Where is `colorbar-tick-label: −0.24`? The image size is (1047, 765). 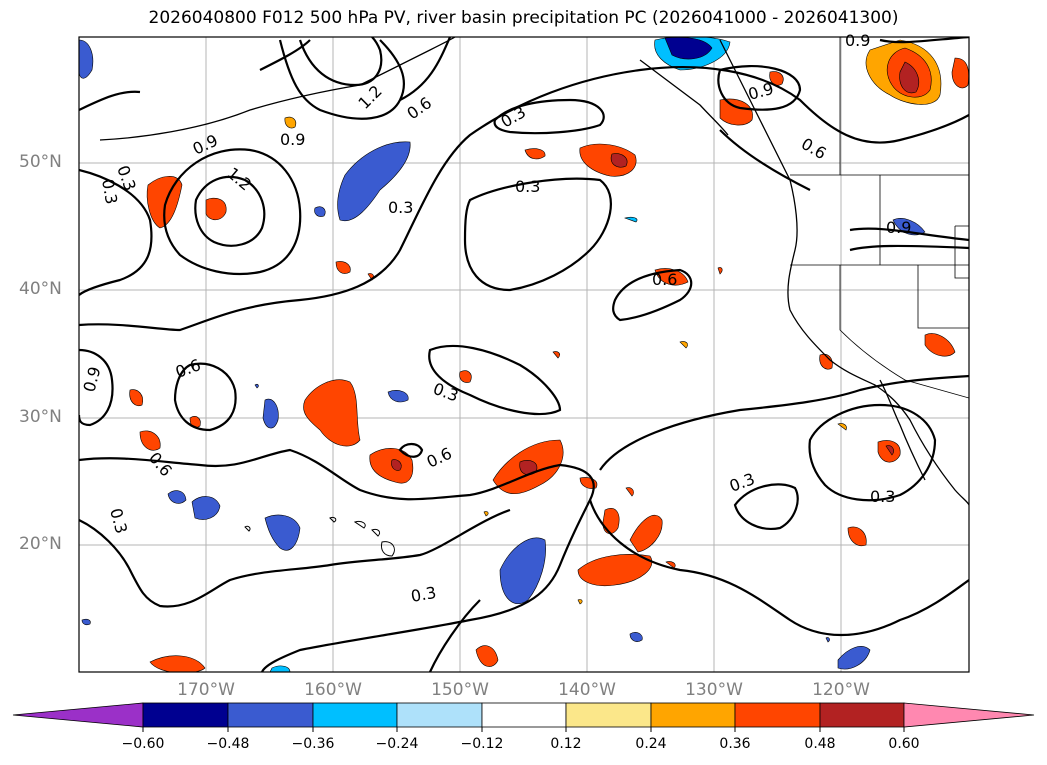
colorbar-tick-label: −0.24 is located at coordinates (397, 744).